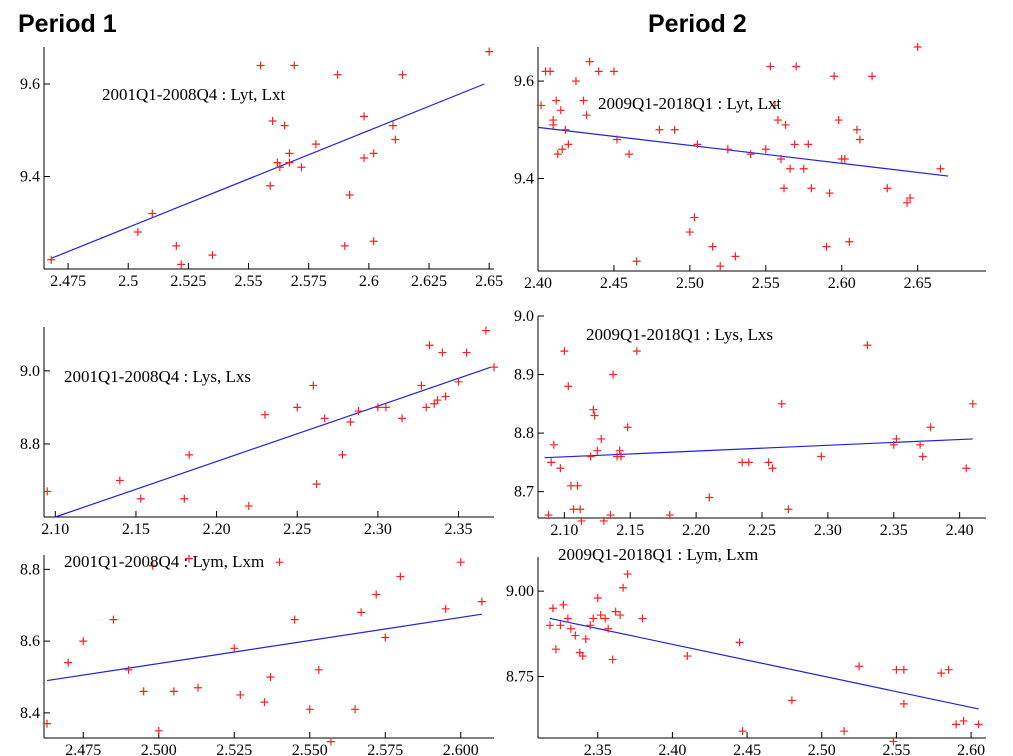 This screenshot has width=1013, height=756. What do you see at coordinates (264, 647) in the screenshot?
I see `panel-5-fit-line` at bounding box center [264, 647].